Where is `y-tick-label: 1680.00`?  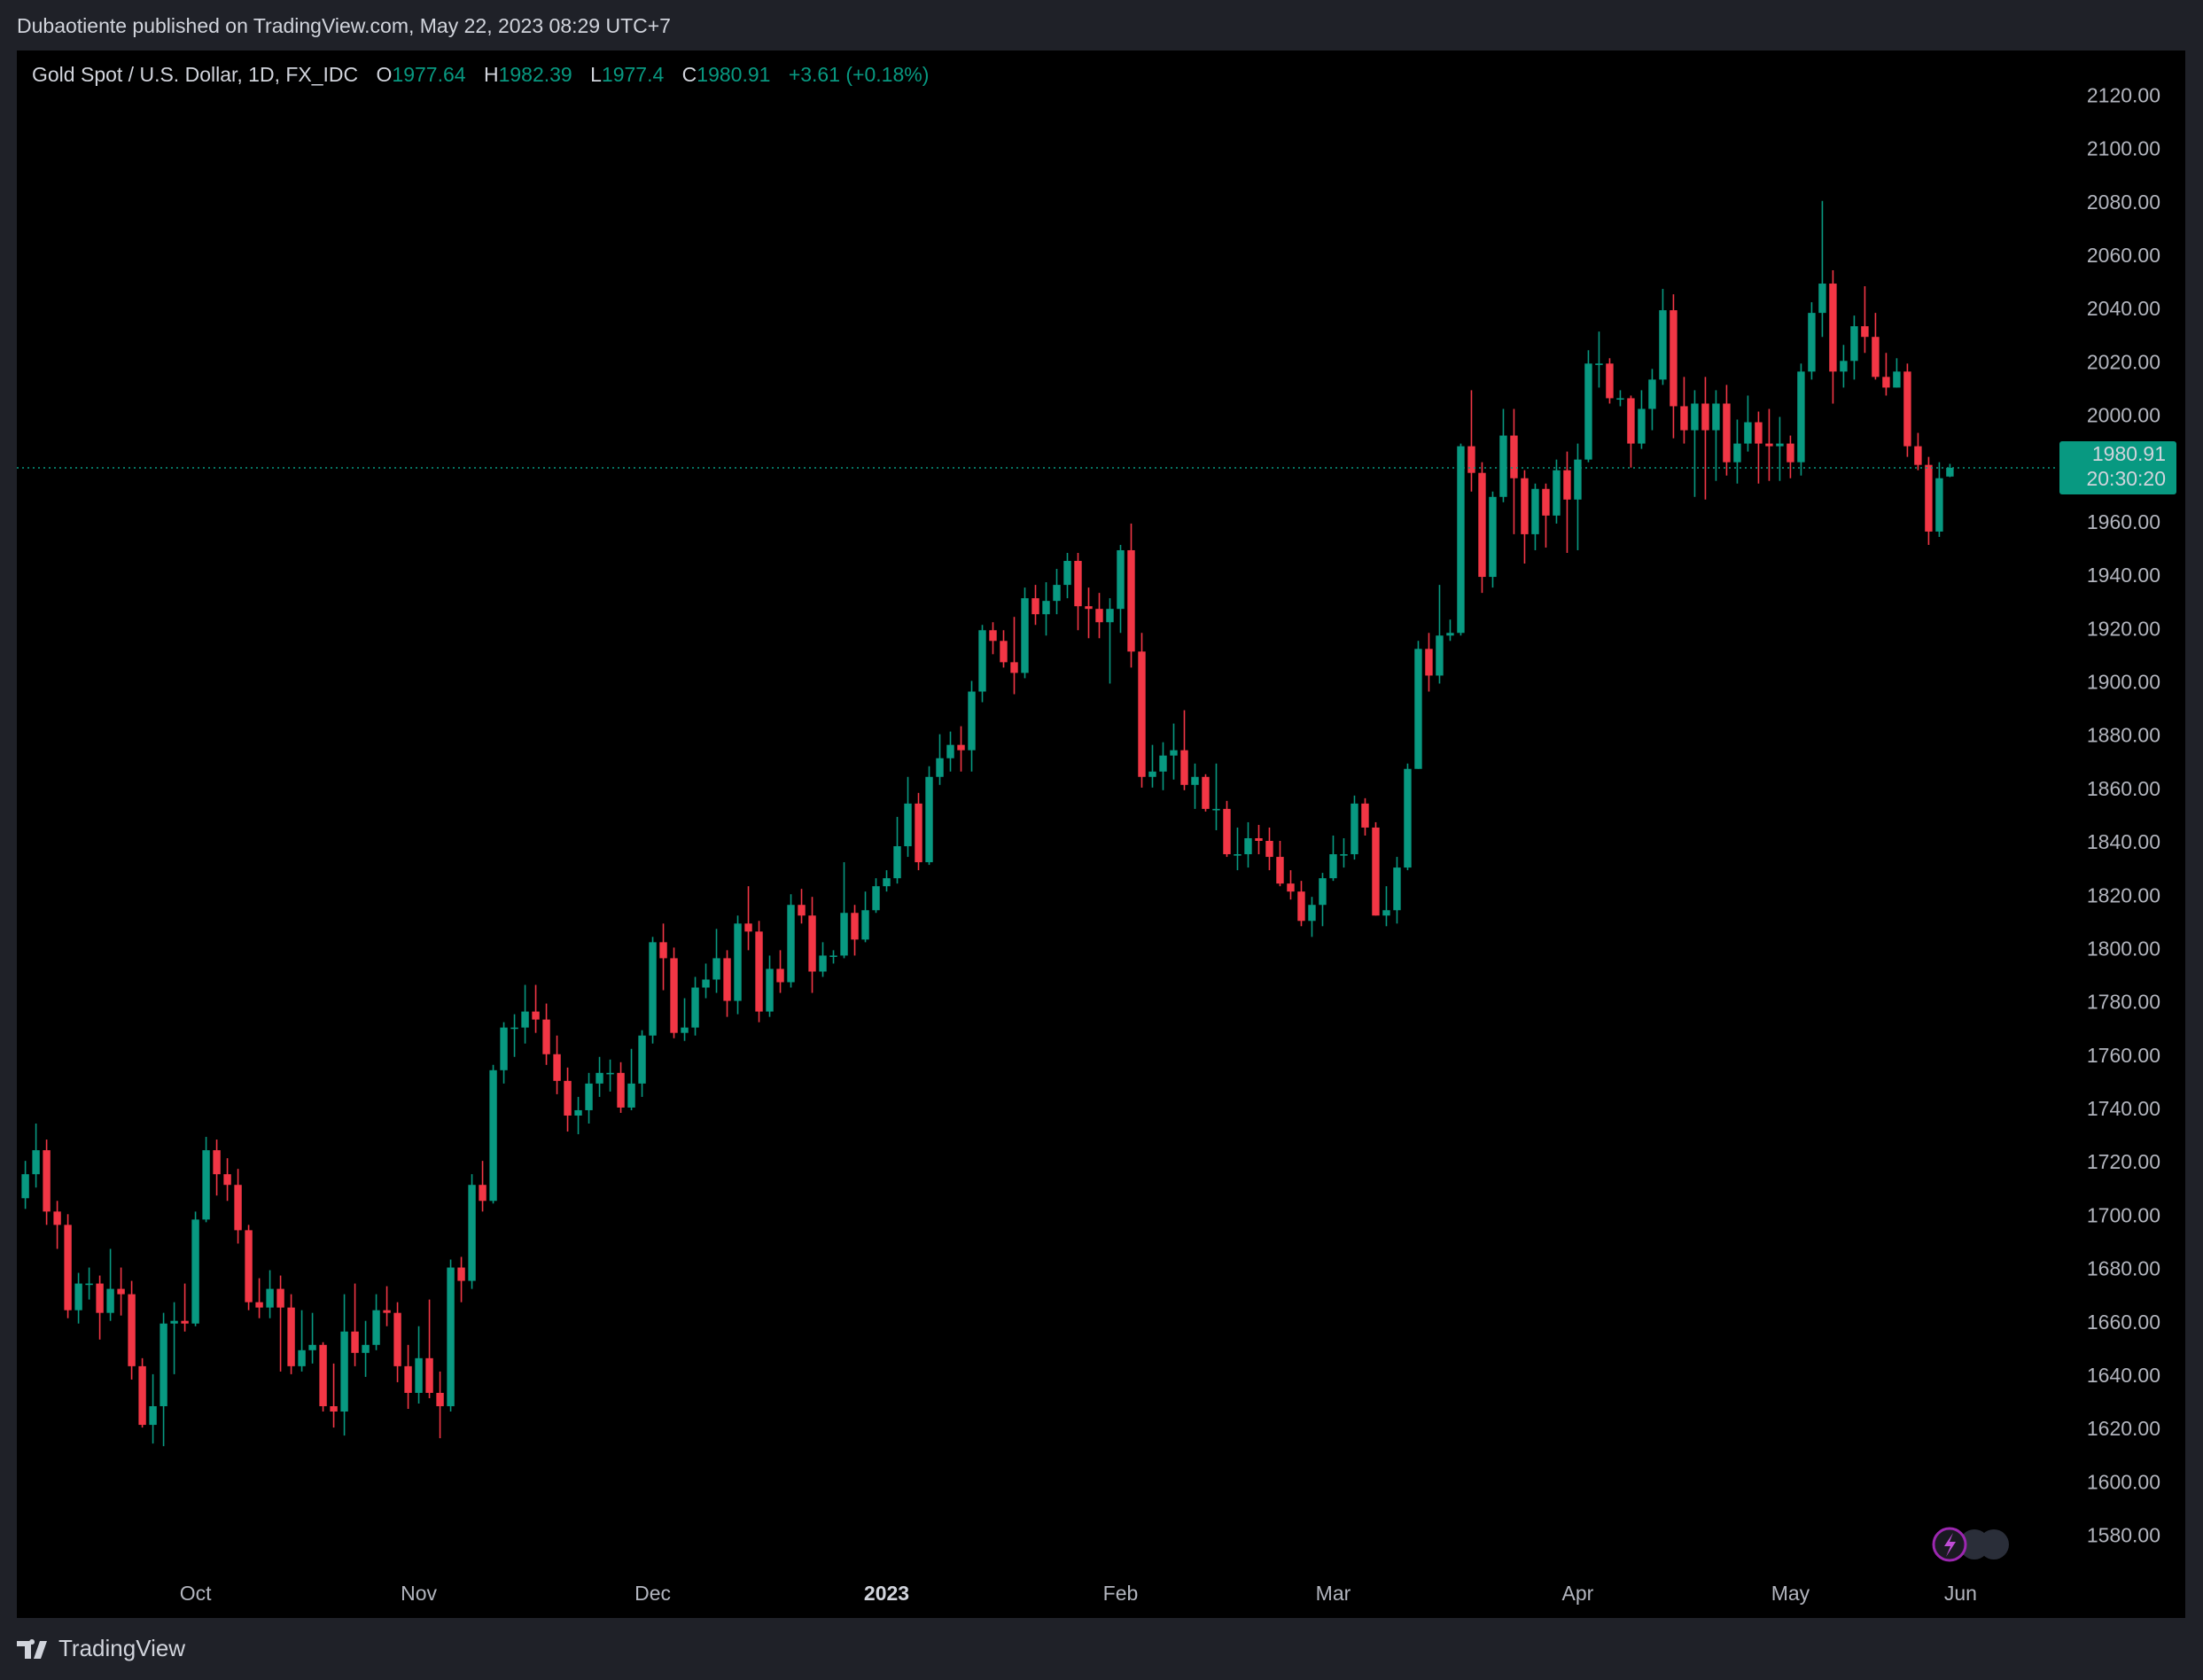
y-tick-label: 1680.00 is located at coordinates (2123, 1268).